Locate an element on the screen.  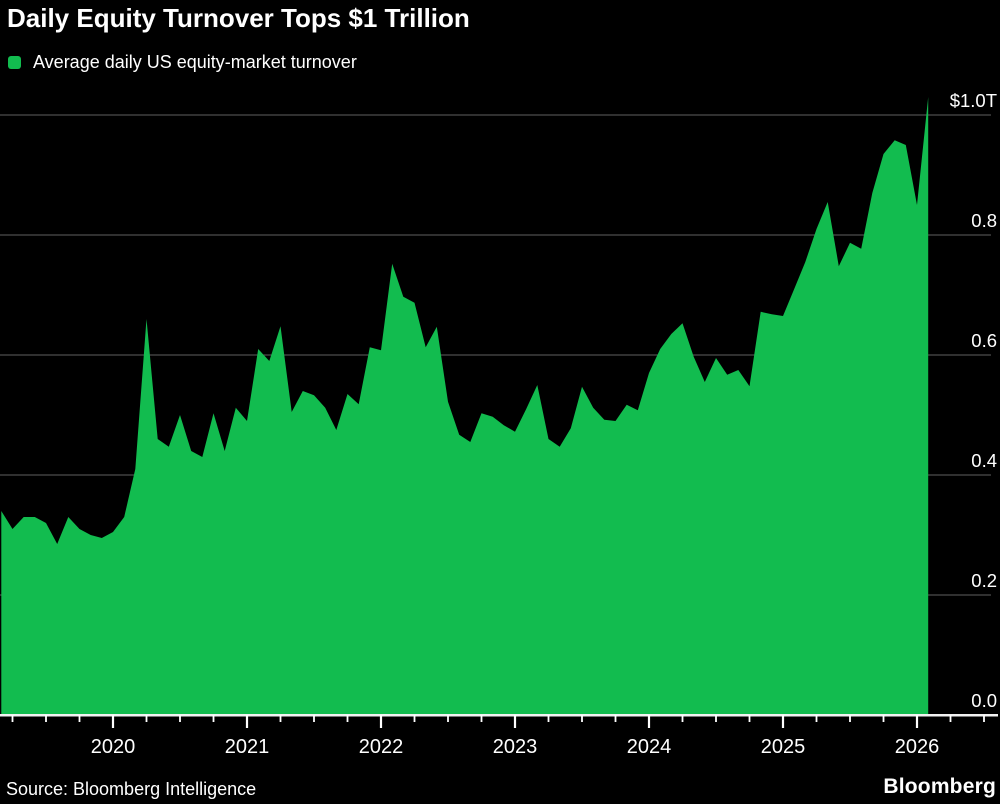
y-axis-label-0.2: 0.2 is located at coordinates (984, 580).